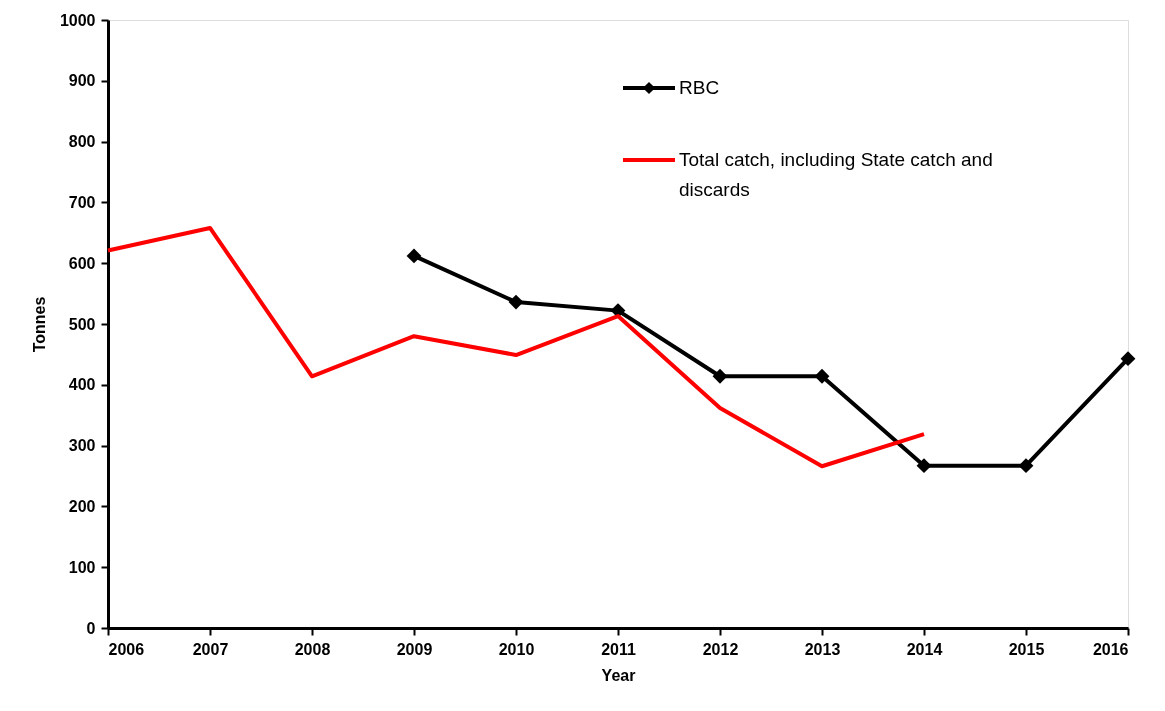 The height and width of the screenshot is (711, 1165). I want to click on x-tick-label: 2014, so click(924, 649).